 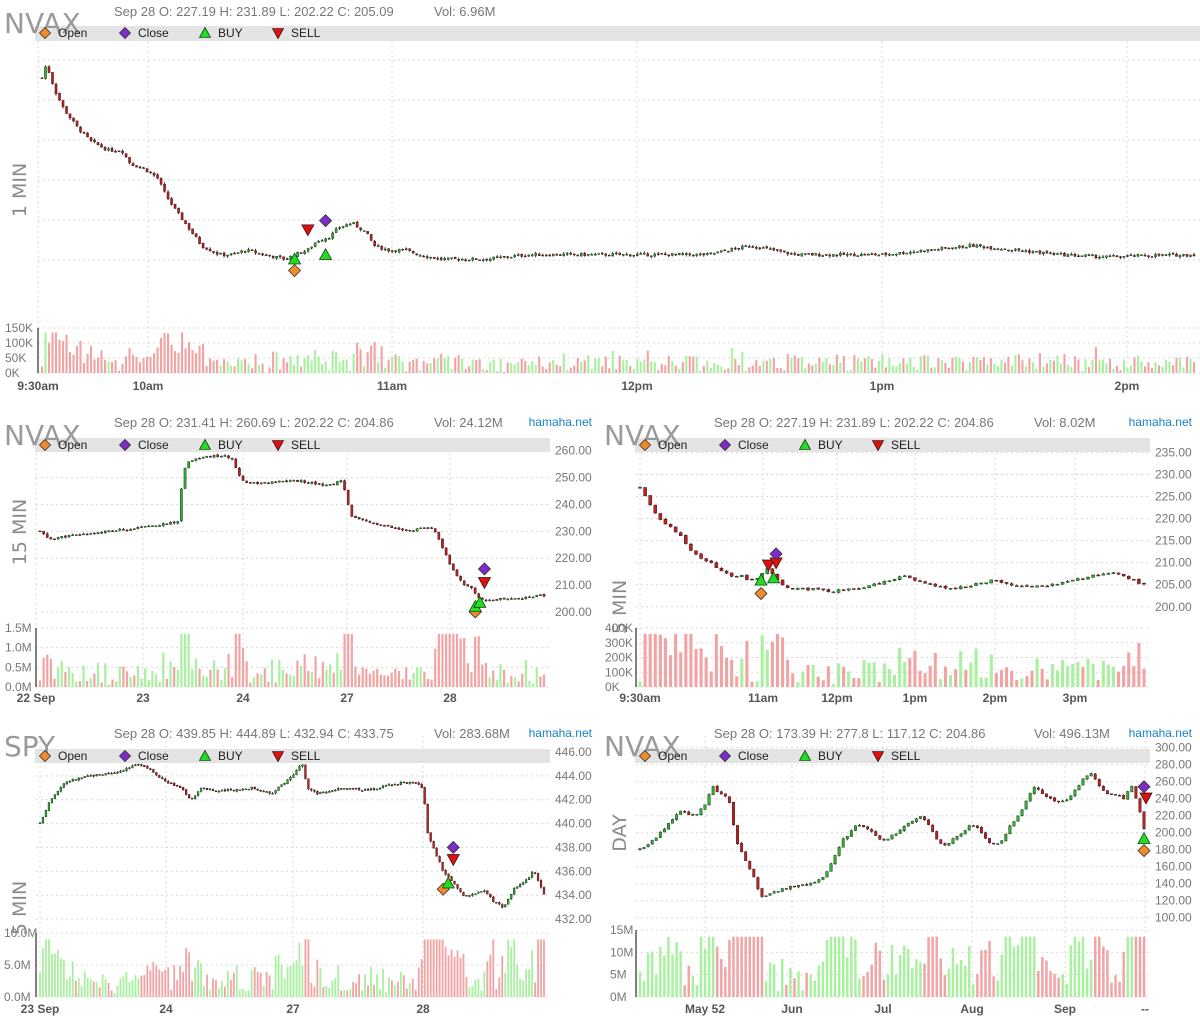 I want to click on y-tick-label: 220.00, so click(x=1173, y=816).